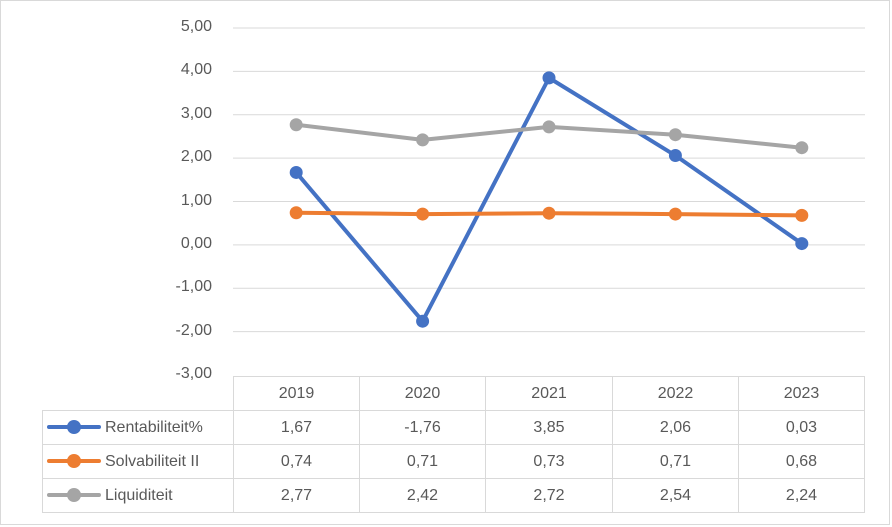 The width and height of the screenshot is (892, 527). What do you see at coordinates (801, 495) in the screenshot?
I see `table-cell: 2,24` at bounding box center [801, 495].